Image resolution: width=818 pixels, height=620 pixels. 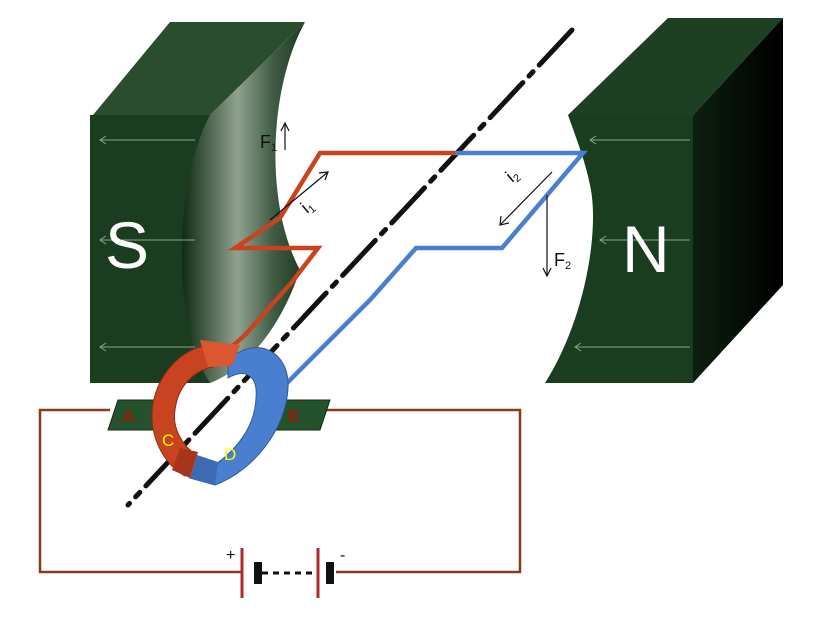 I want to click on commutator-ring-c, so click(x=182, y=410).